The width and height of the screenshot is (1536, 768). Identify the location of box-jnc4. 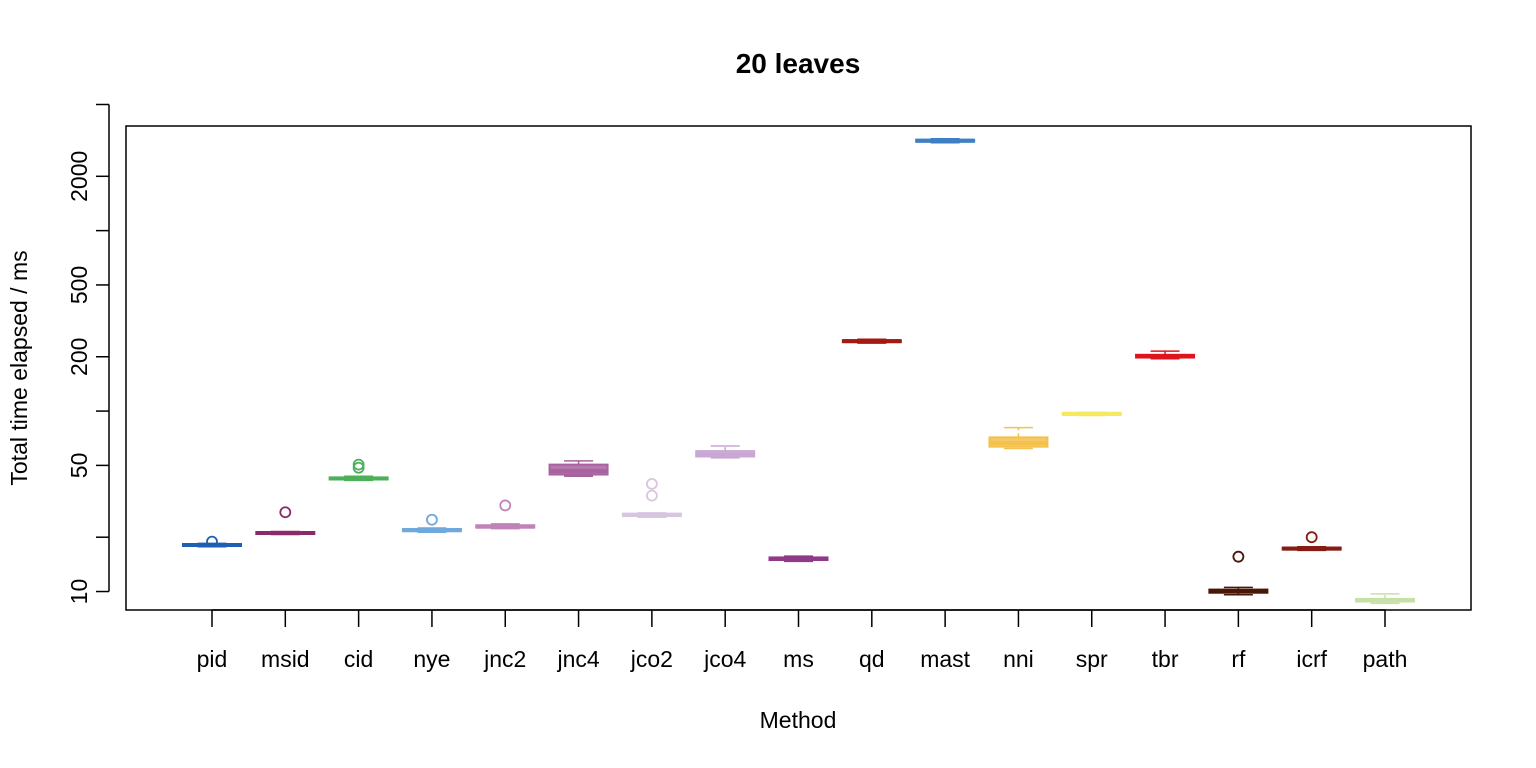
(578, 469).